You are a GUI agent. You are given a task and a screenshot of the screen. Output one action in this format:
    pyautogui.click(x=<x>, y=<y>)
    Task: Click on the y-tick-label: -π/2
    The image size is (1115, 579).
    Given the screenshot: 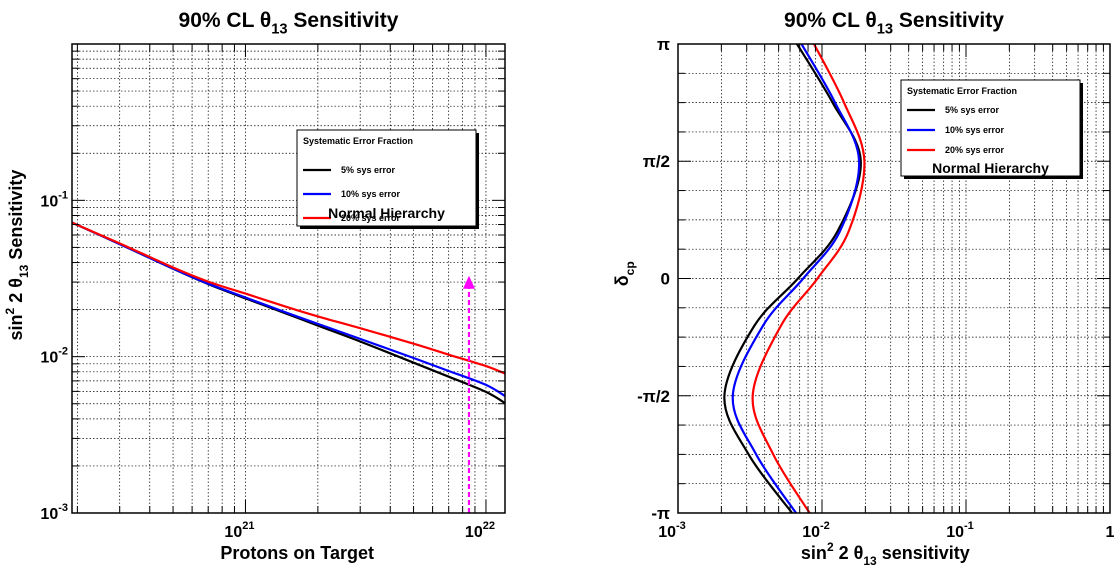 What is the action you would take?
    pyautogui.click(x=653, y=396)
    